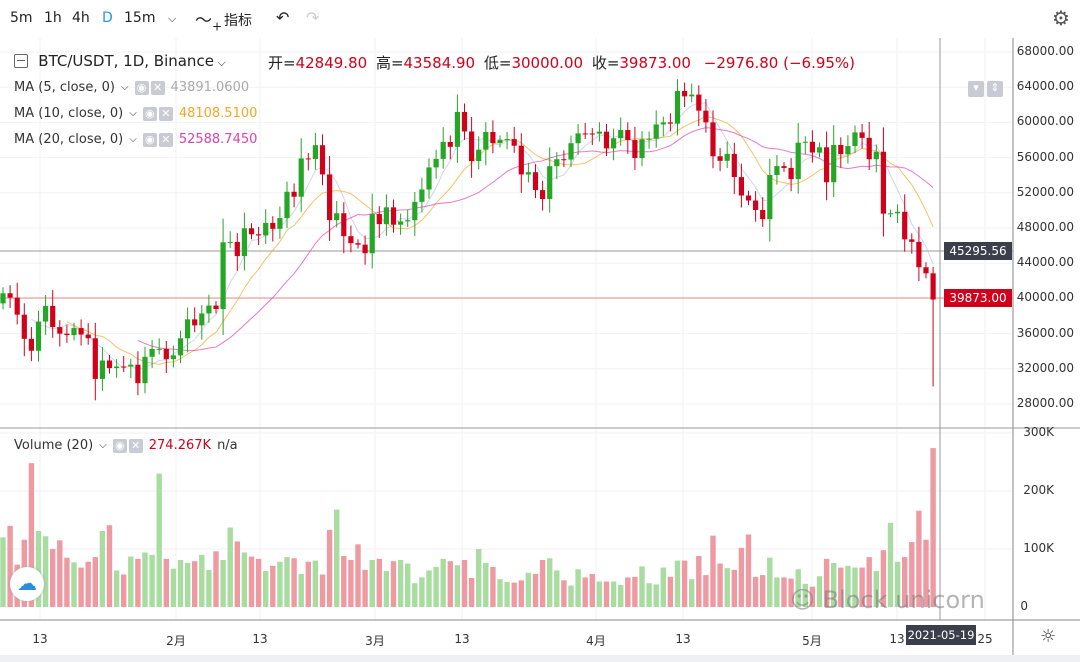  Describe the element at coordinates (69, 113) in the screenshot. I see `ma-label: MA (10, close, 0)` at that location.